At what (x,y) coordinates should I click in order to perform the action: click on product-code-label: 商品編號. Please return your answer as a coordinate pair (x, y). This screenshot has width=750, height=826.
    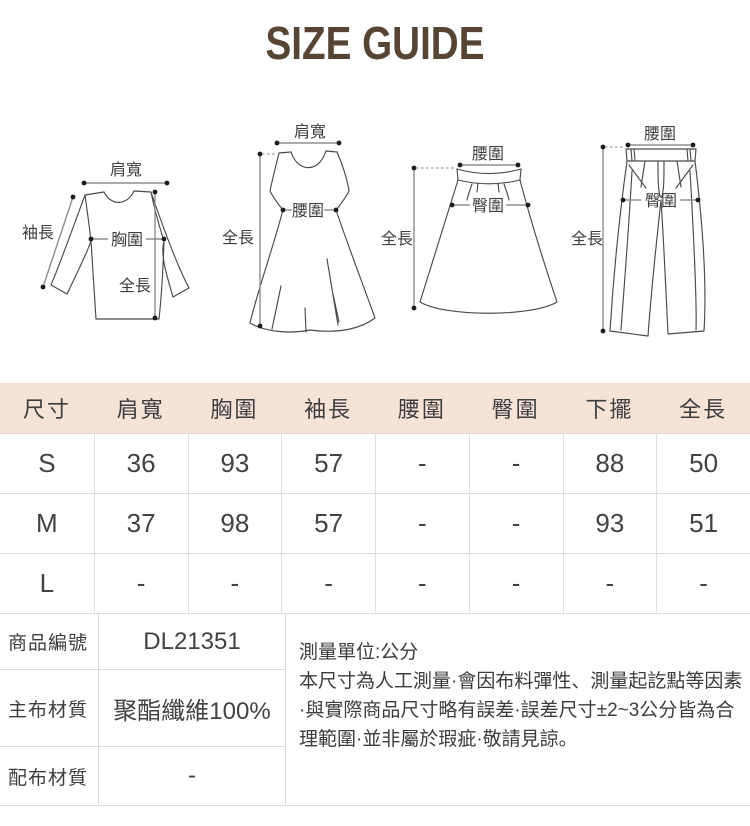
    Looking at the image, I should click on (49, 642).